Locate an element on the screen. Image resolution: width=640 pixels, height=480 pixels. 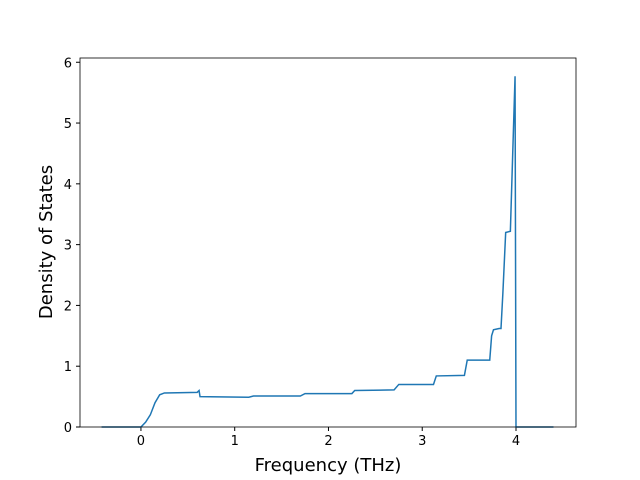
y-tick-label: 4 is located at coordinates (68, 185).